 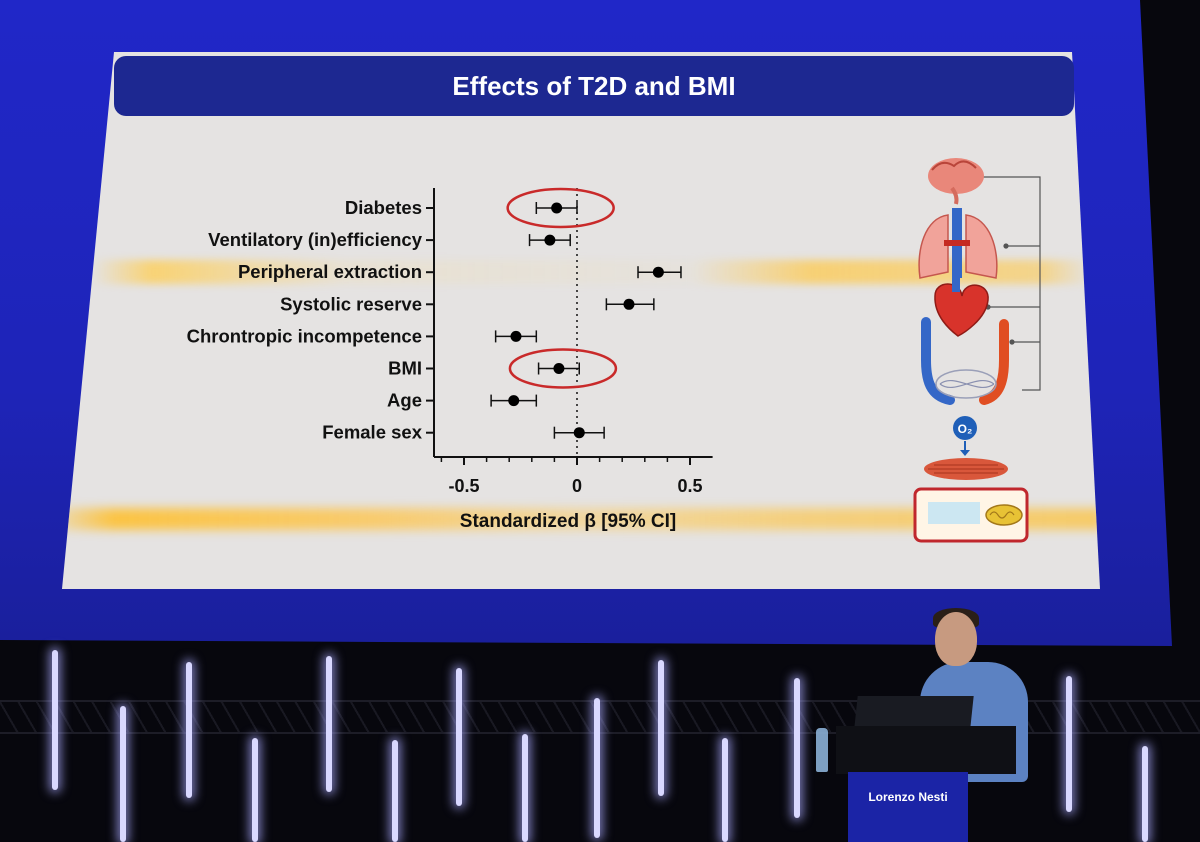 I want to click on lectern-monitor, so click(x=914, y=712).